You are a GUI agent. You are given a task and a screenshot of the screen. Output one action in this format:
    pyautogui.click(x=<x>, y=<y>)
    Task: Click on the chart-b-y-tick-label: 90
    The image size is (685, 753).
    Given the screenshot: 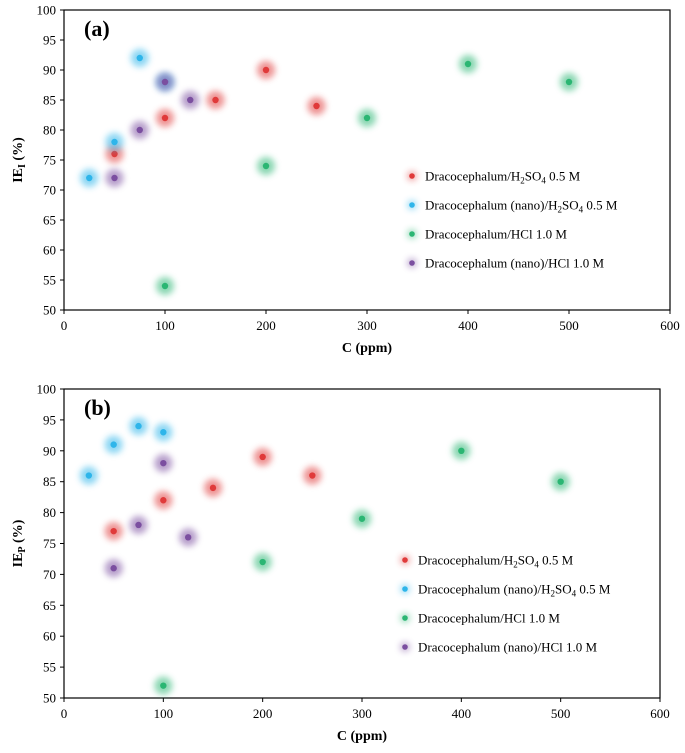 What is the action you would take?
    pyautogui.click(x=49, y=450)
    